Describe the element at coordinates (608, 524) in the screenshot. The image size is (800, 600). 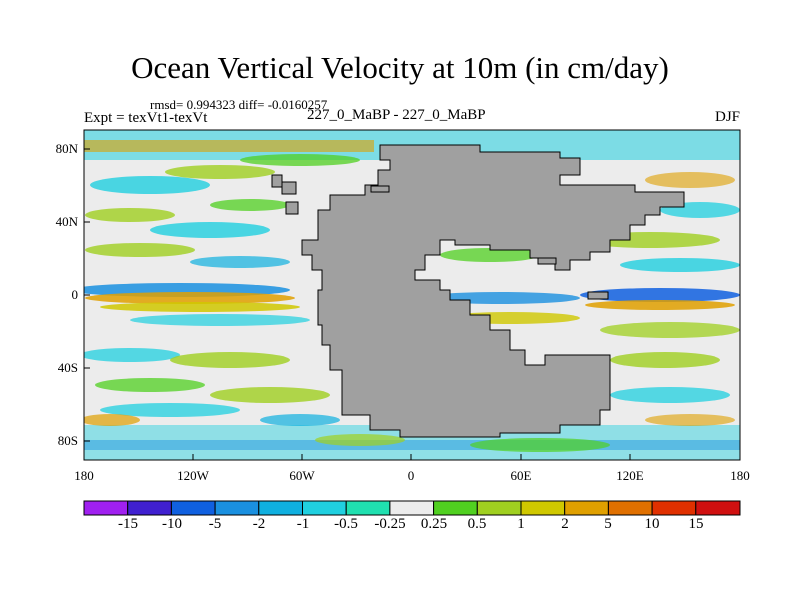
I see `colorbar-label: 5` at that location.